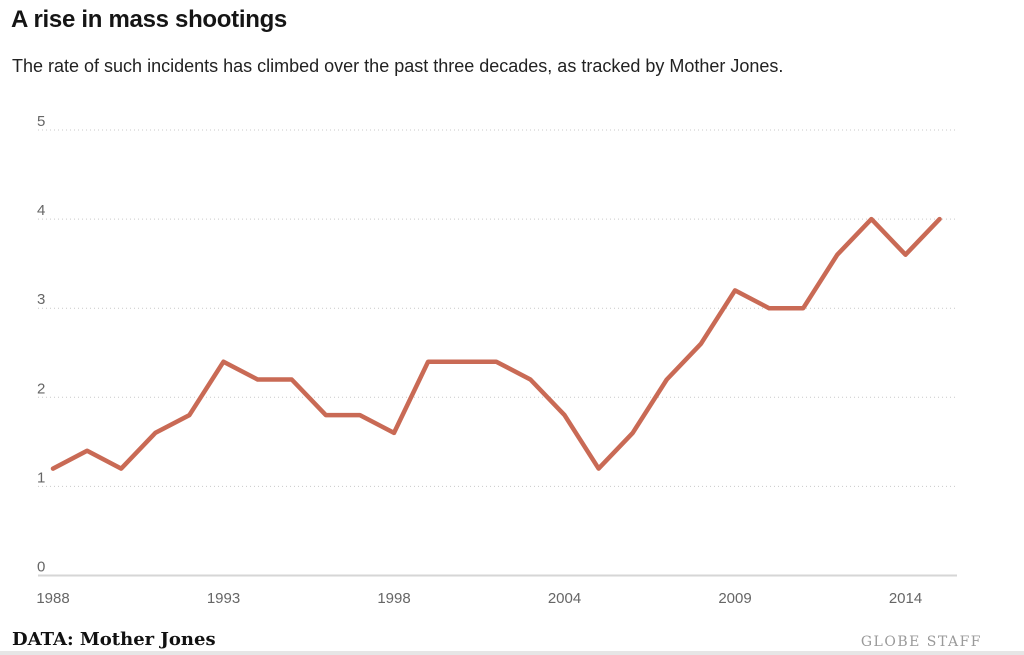 The height and width of the screenshot is (655, 1024). What do you see at coordinates (905, 598) in the screenshot?
I see `x-tick-label-2014: 2014` at bounding box center [905, 598].